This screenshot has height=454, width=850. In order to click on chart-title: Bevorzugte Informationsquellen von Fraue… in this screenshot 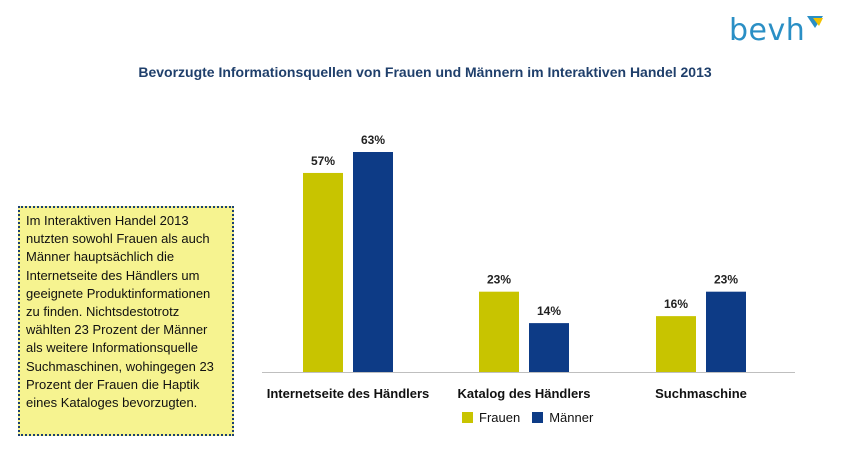, I will do `click(425, 72)`.